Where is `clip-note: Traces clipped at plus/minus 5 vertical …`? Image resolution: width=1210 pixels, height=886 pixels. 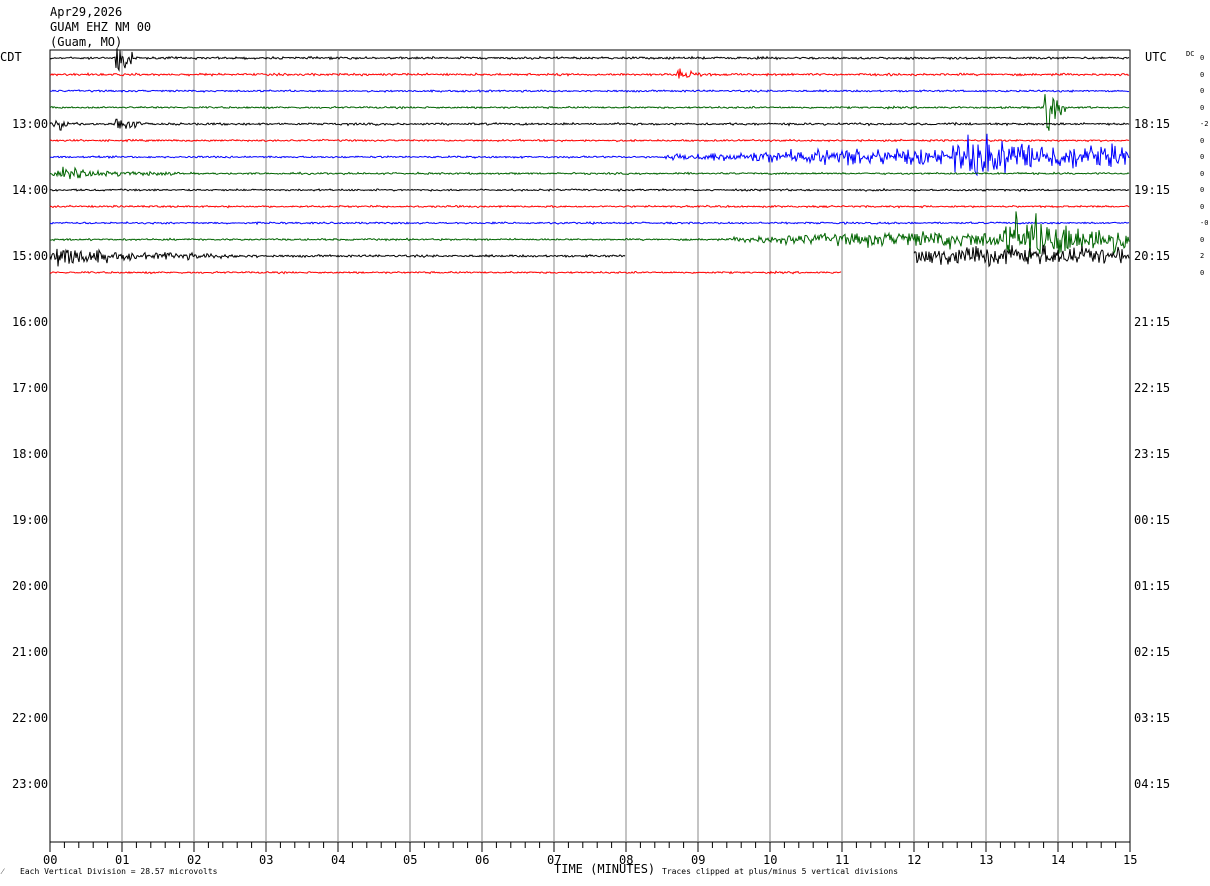
clip-note: Traces clipped at plus/minus 5 vertical … is located at coordinates (780, 871).